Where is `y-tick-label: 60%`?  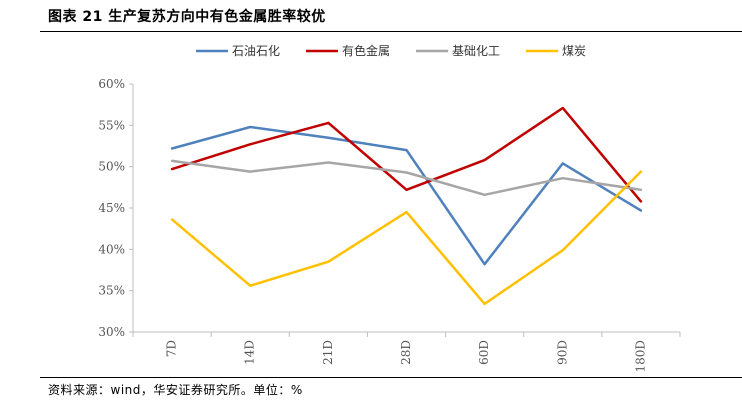 y-tick-label: 60% is located at coordinates (111, 84).